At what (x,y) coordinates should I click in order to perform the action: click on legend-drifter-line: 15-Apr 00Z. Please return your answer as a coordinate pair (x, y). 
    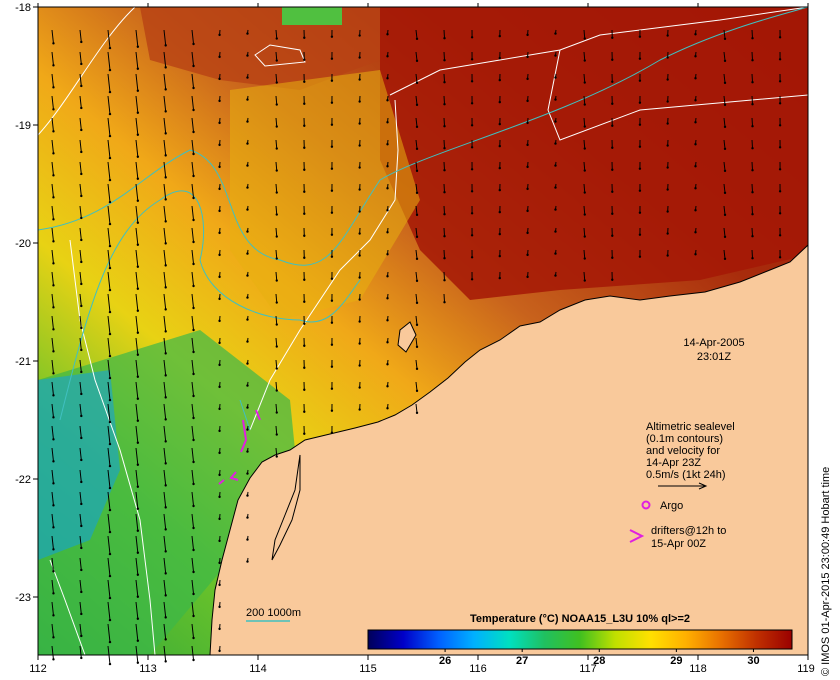
    Looking at the image, I should click on (678, 544).